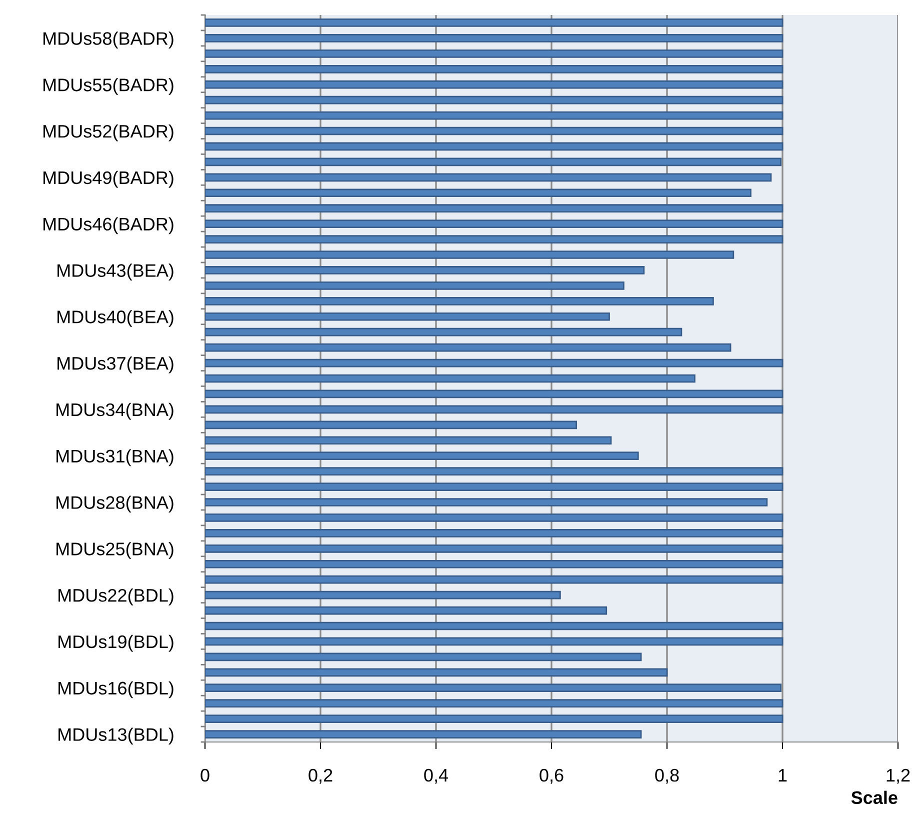  What do you see at coordinates (115, 550) in the screenshot?
I see `y-tick-label: MDUs25(BNA)` at bounding box center [115, 550].